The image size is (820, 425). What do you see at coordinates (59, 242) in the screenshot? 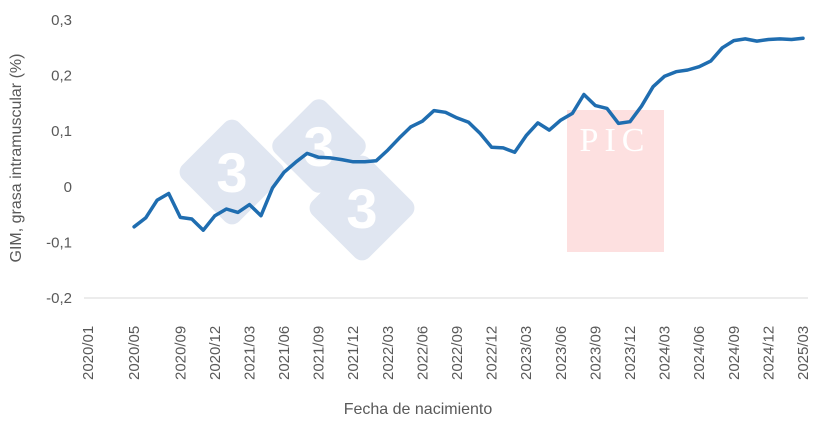
I see `y-tick-label: -0,1` at bounding box center [59, 242].